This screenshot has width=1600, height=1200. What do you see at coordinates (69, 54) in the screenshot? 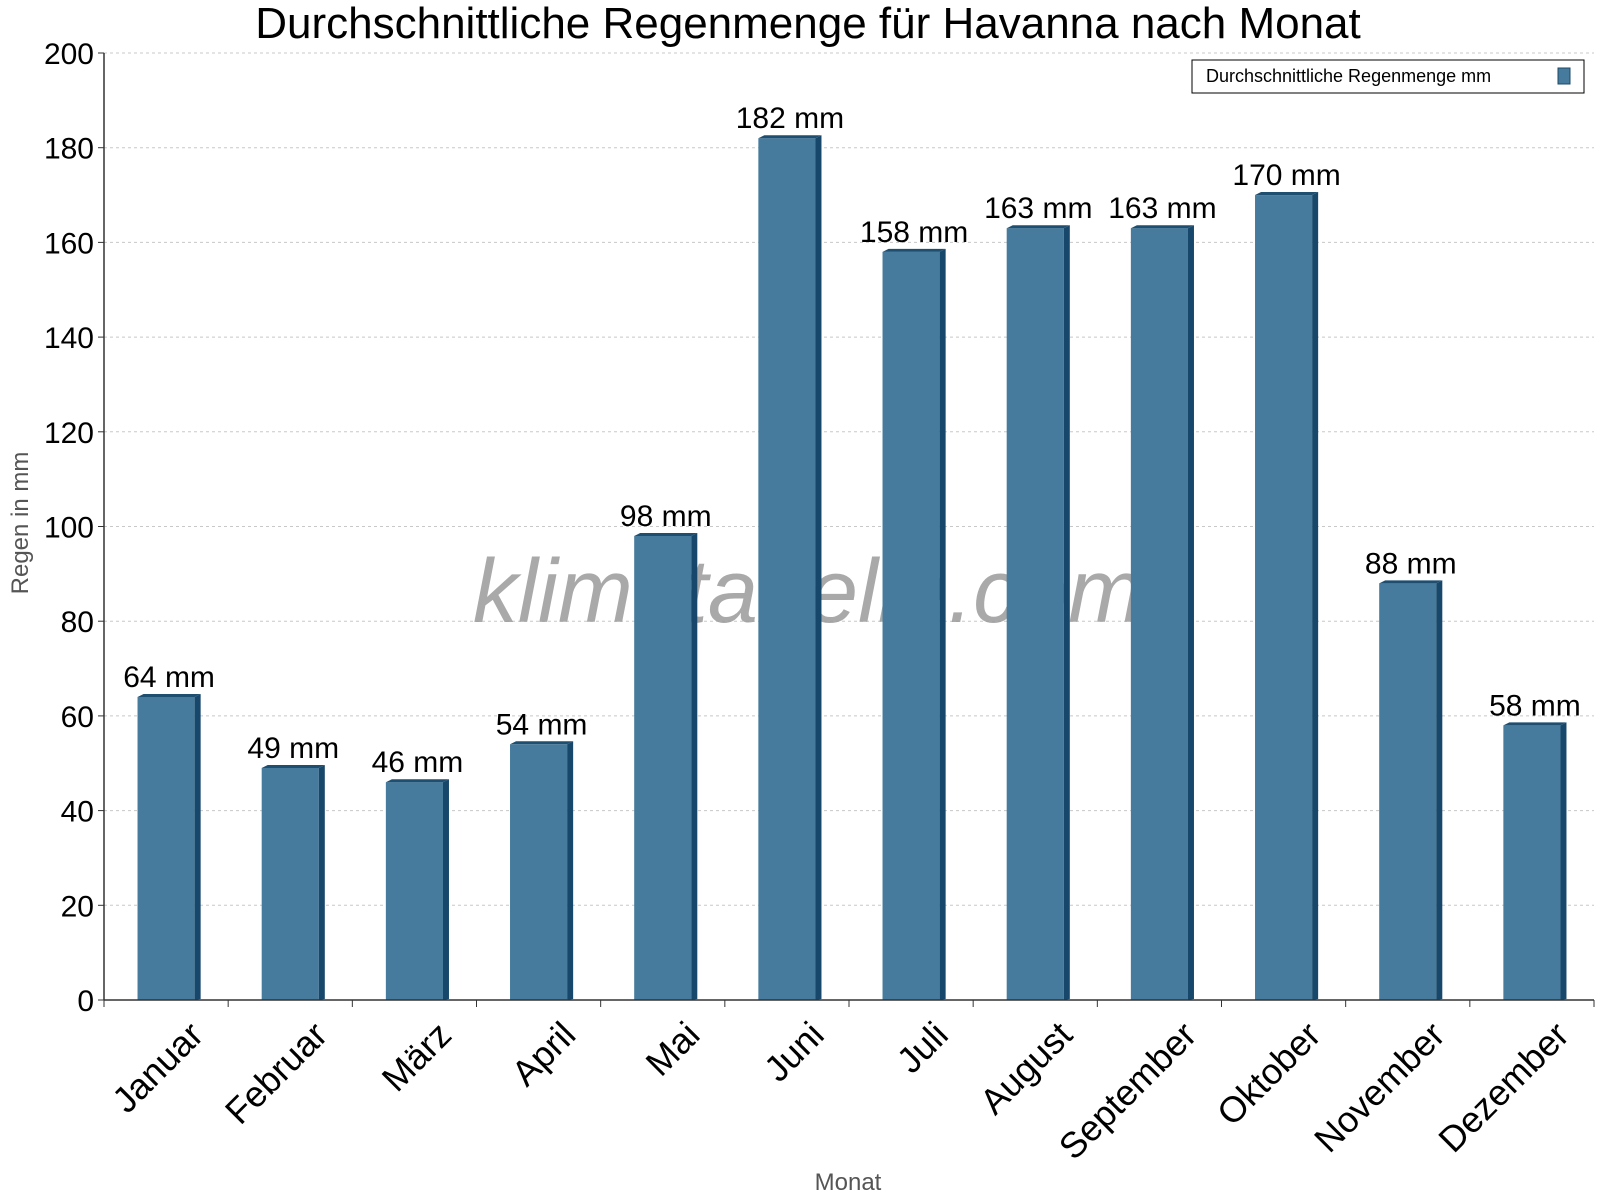
I see `y-tick-label: 200` at bounding box center [69, 54].